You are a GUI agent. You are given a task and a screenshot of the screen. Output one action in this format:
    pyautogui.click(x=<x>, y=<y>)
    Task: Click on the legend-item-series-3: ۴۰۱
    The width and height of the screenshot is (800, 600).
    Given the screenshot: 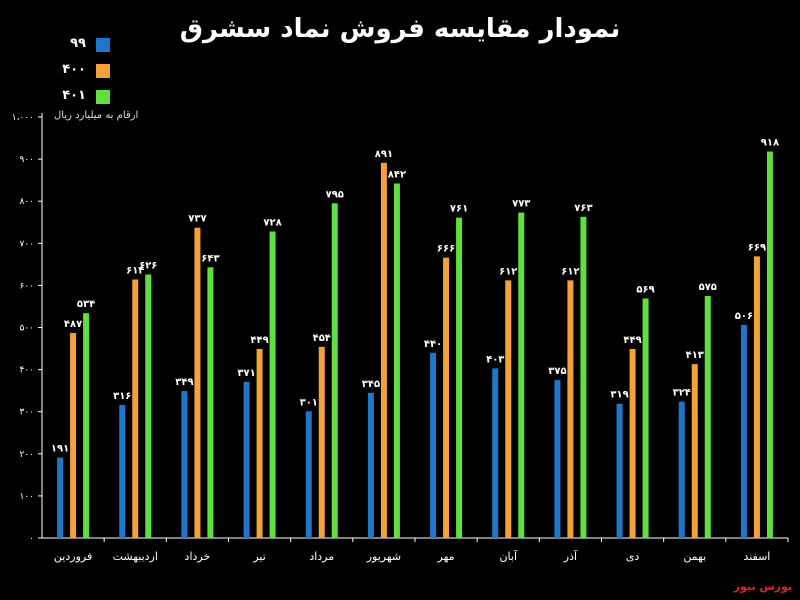 What is the action you would take?
    pyautogui.click(x=90, y=101)
    